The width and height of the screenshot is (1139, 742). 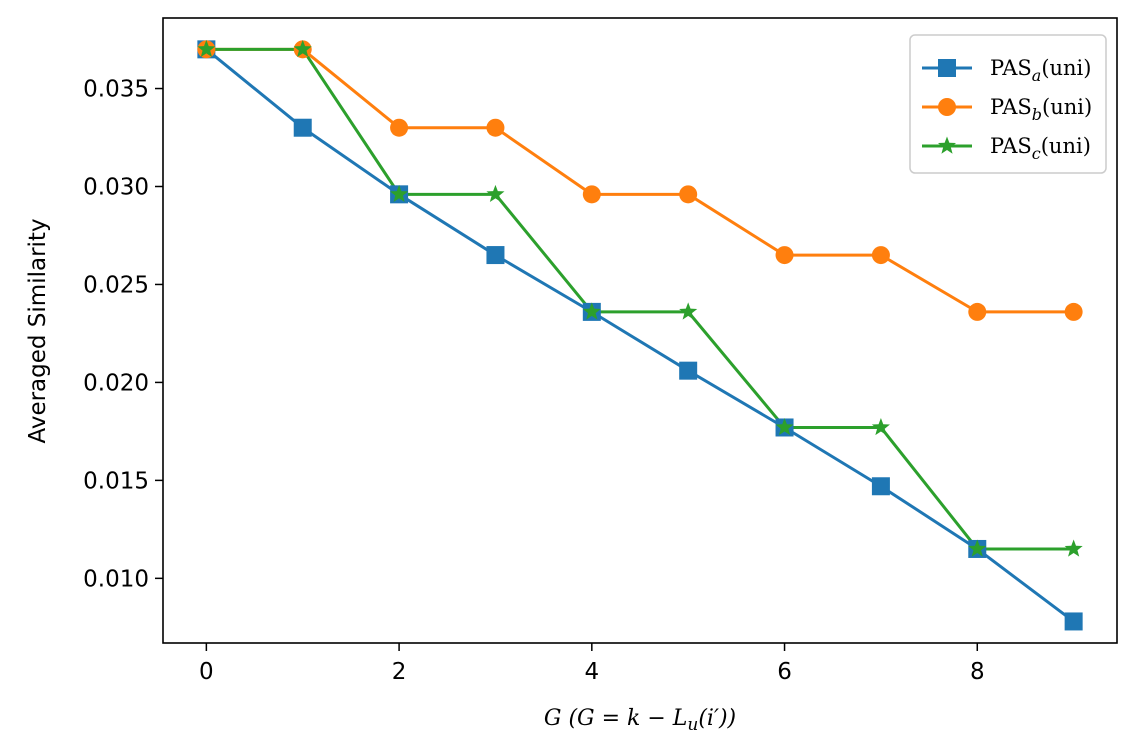 I want to click on y-tick-label: 0.020, so click(x=116, y=383).